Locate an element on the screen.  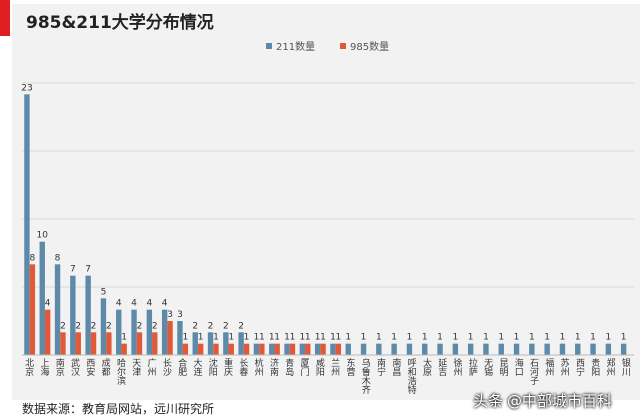
data-label-211-15: 1 is located at coordinates (257, 338).